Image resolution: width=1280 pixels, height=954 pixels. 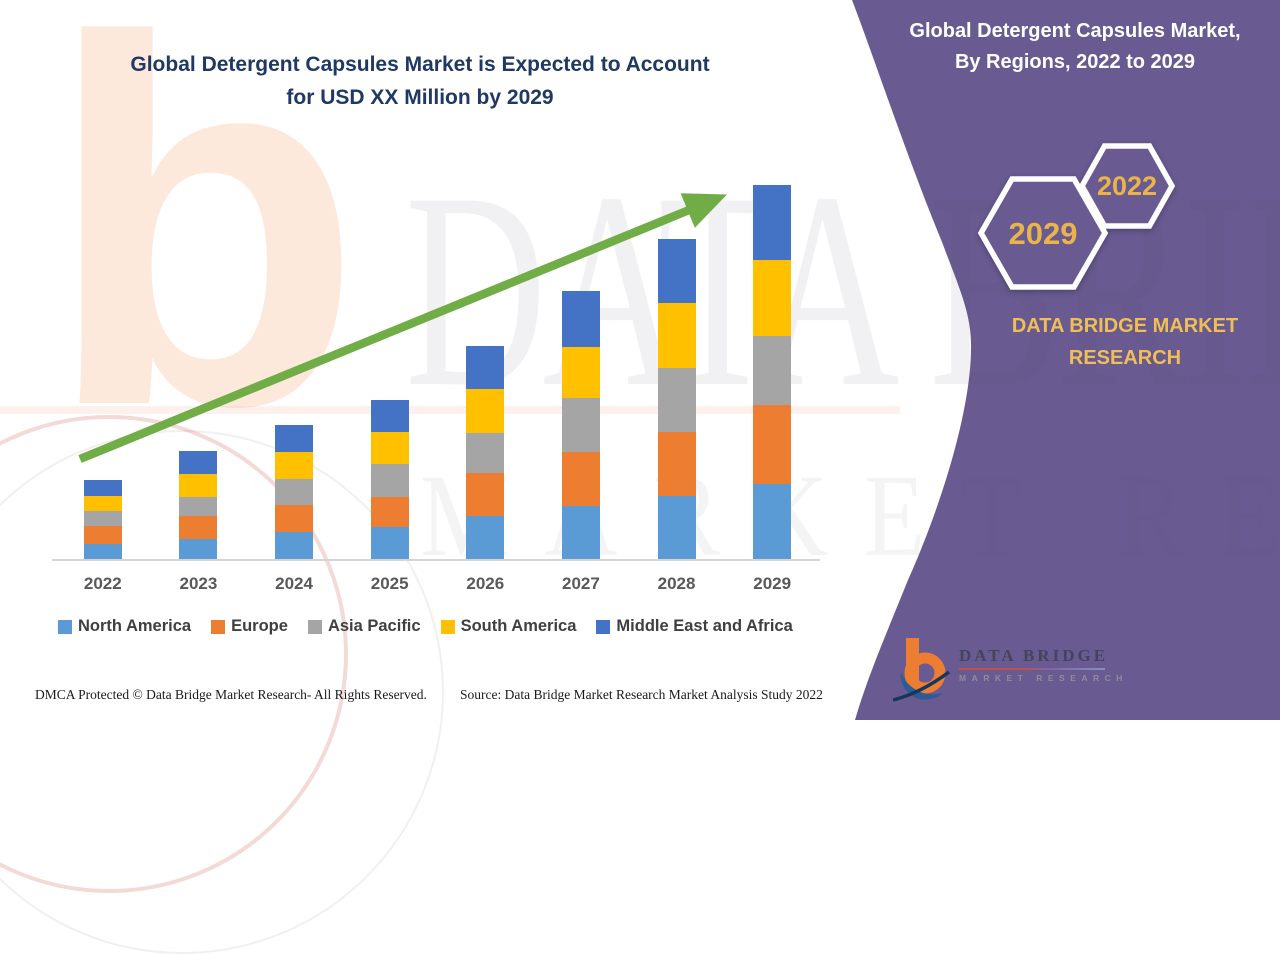 What do you see at coordinates (676, 464) in the screenshot?
I see `segment-europe-2028` at bounding box center [676, 464].